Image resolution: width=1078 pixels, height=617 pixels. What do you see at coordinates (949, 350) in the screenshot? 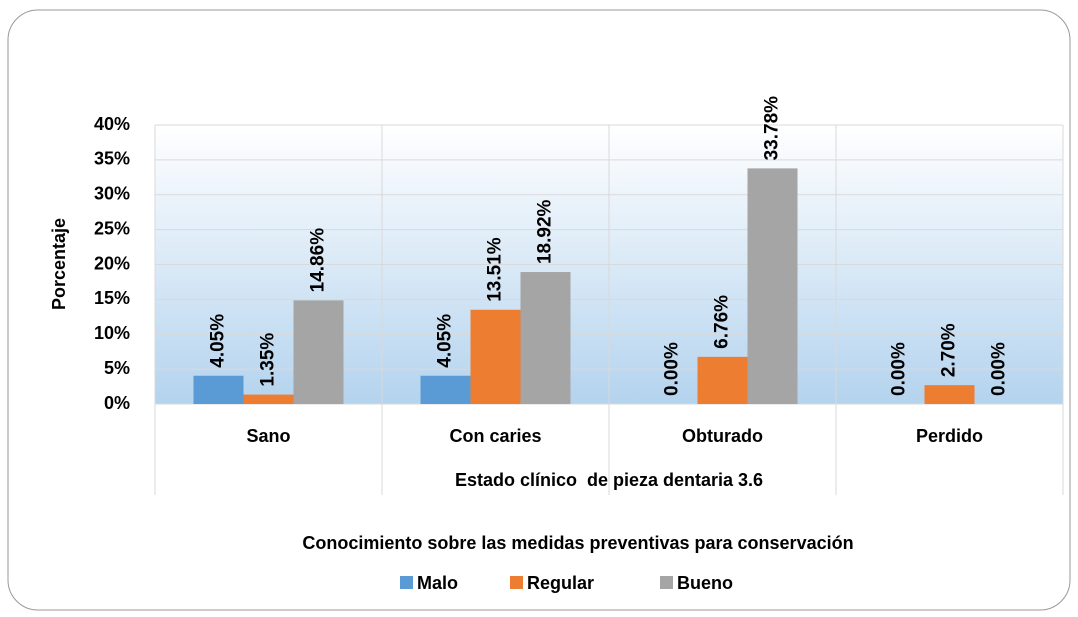
I see `data-label: 2.70%` at bounding box center [949, 350].